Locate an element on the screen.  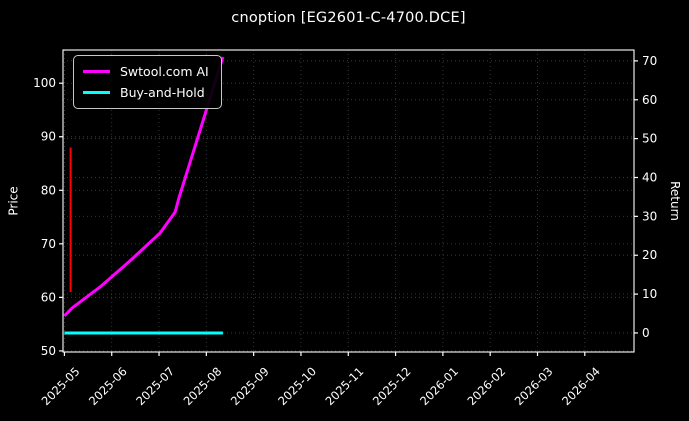
legend-item: Swtool.com AI is located at coordinates (146, 71).